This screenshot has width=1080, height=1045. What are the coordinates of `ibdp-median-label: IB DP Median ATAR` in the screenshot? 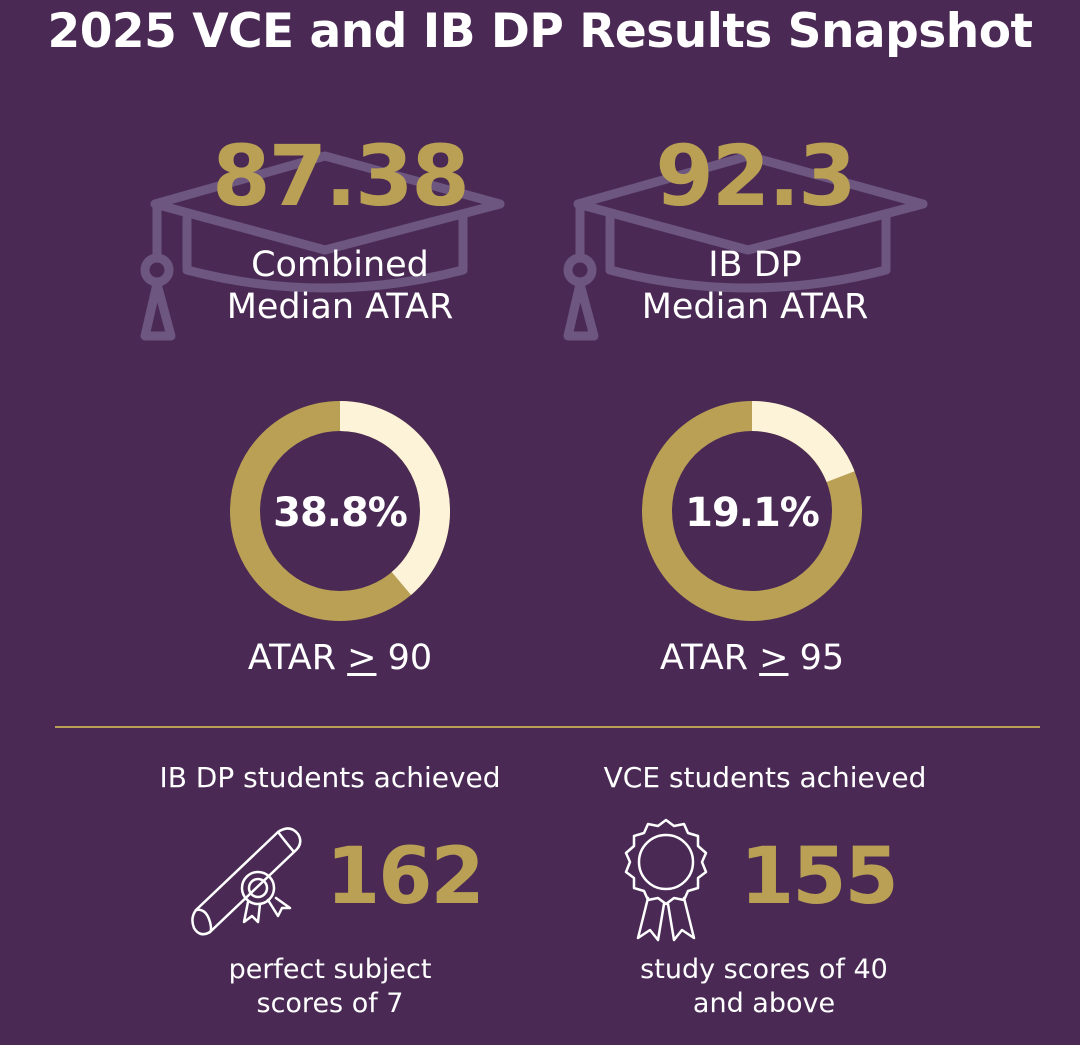 It's located at (755, 286).